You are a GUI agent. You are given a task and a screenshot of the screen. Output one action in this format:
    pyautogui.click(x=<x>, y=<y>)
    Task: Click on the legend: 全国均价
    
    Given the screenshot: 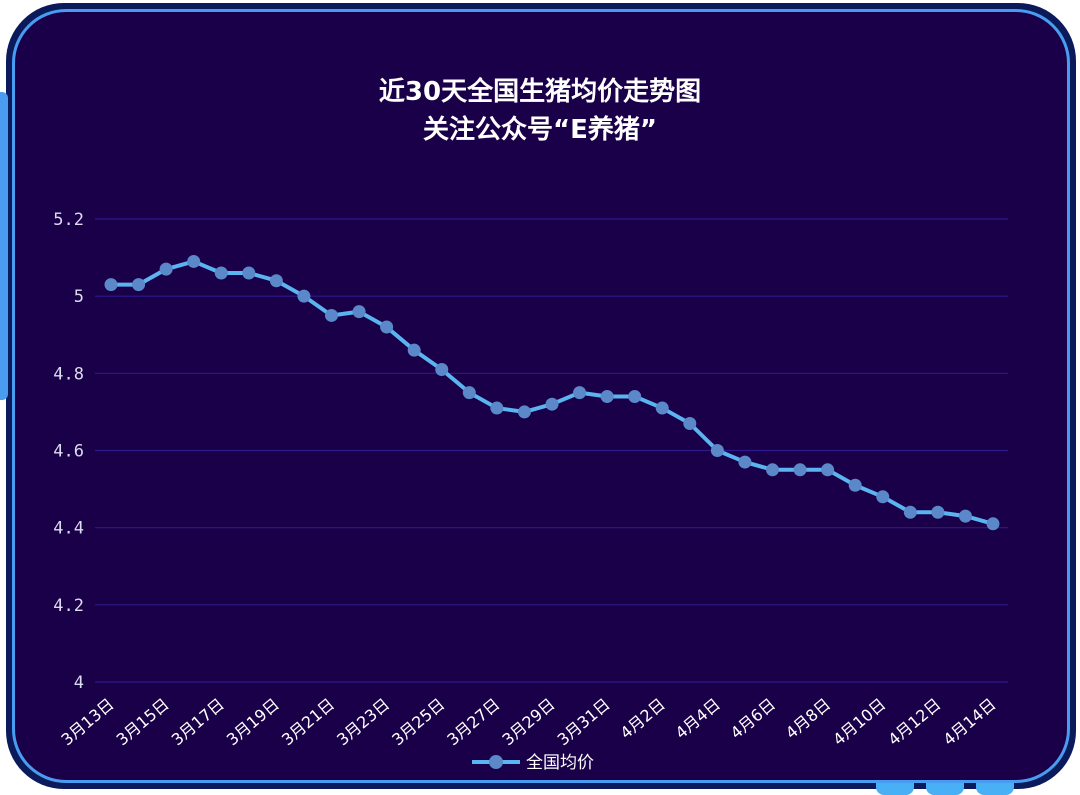 What is the action you would take?
    pyautogui.click(x=533, y=763)
    